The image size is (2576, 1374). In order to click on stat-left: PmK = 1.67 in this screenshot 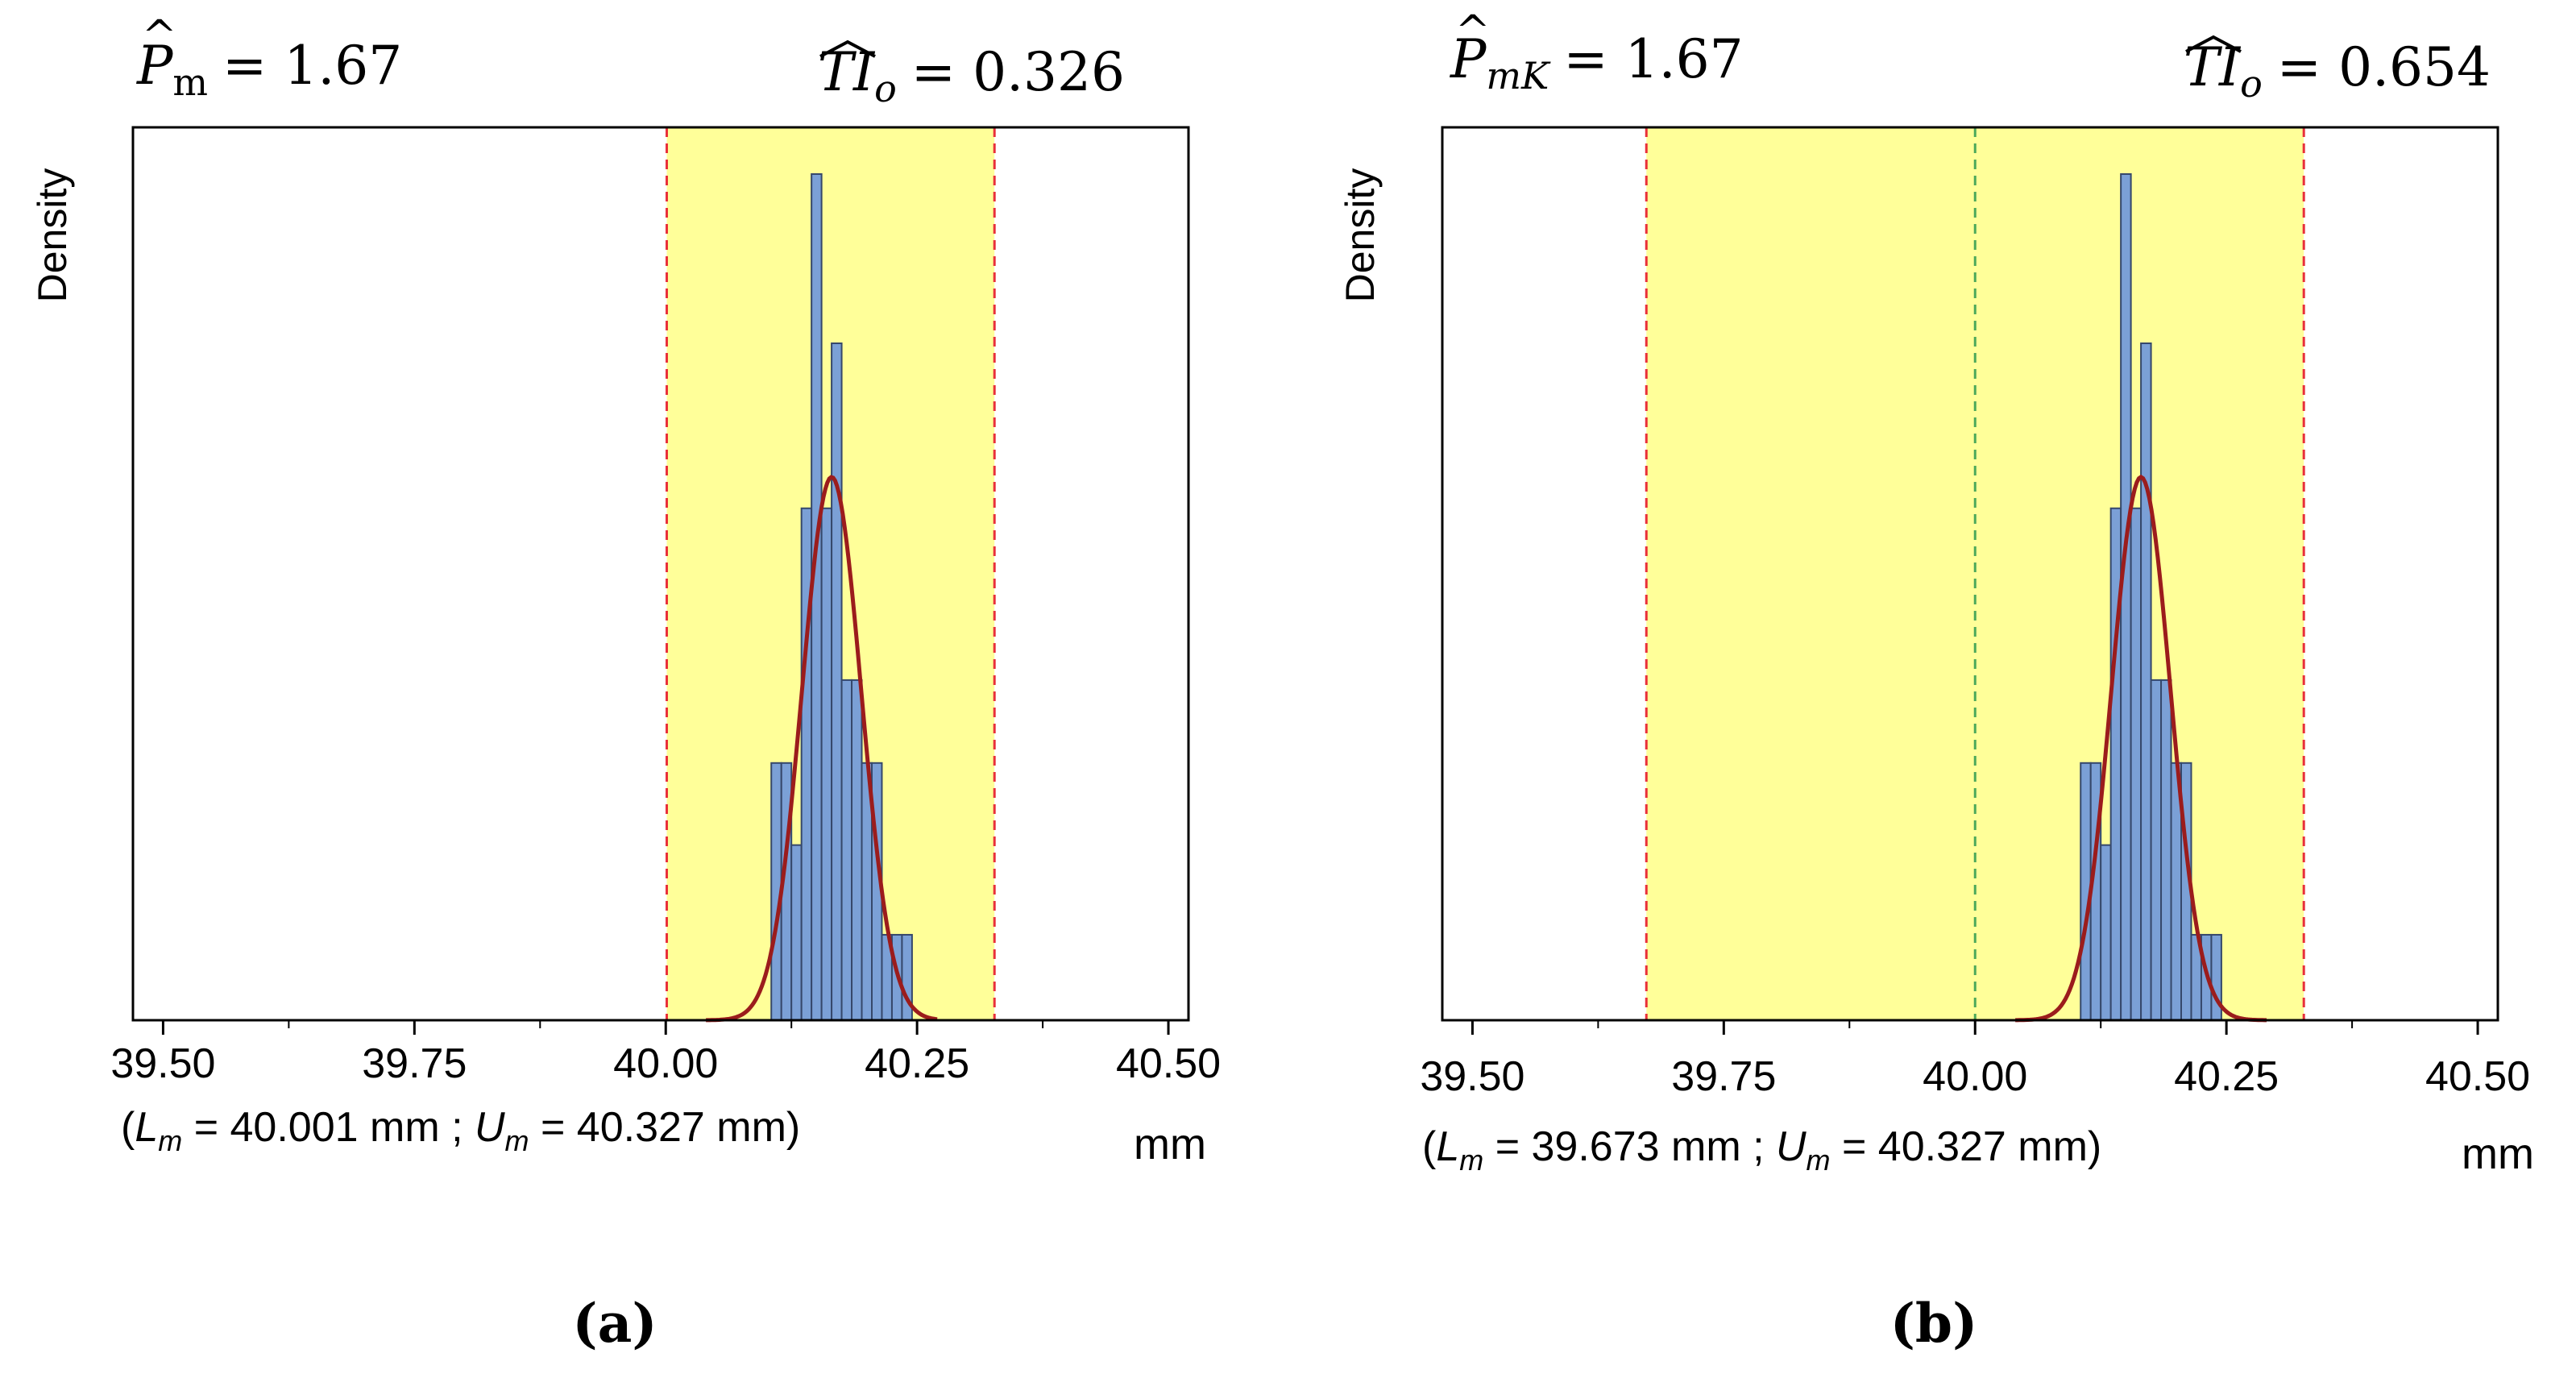, I will do `click(1597, 63)`.